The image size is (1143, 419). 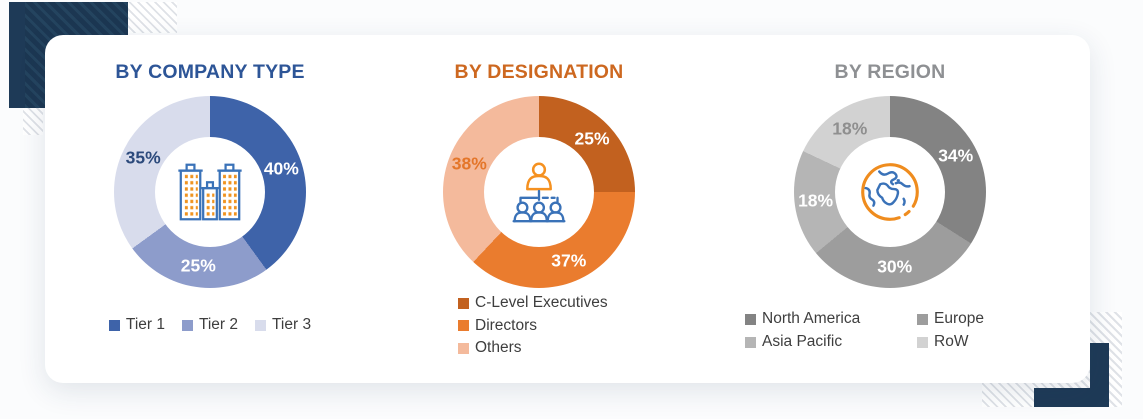 I want to click on legend-label: North America, so click(x=811, y=318).